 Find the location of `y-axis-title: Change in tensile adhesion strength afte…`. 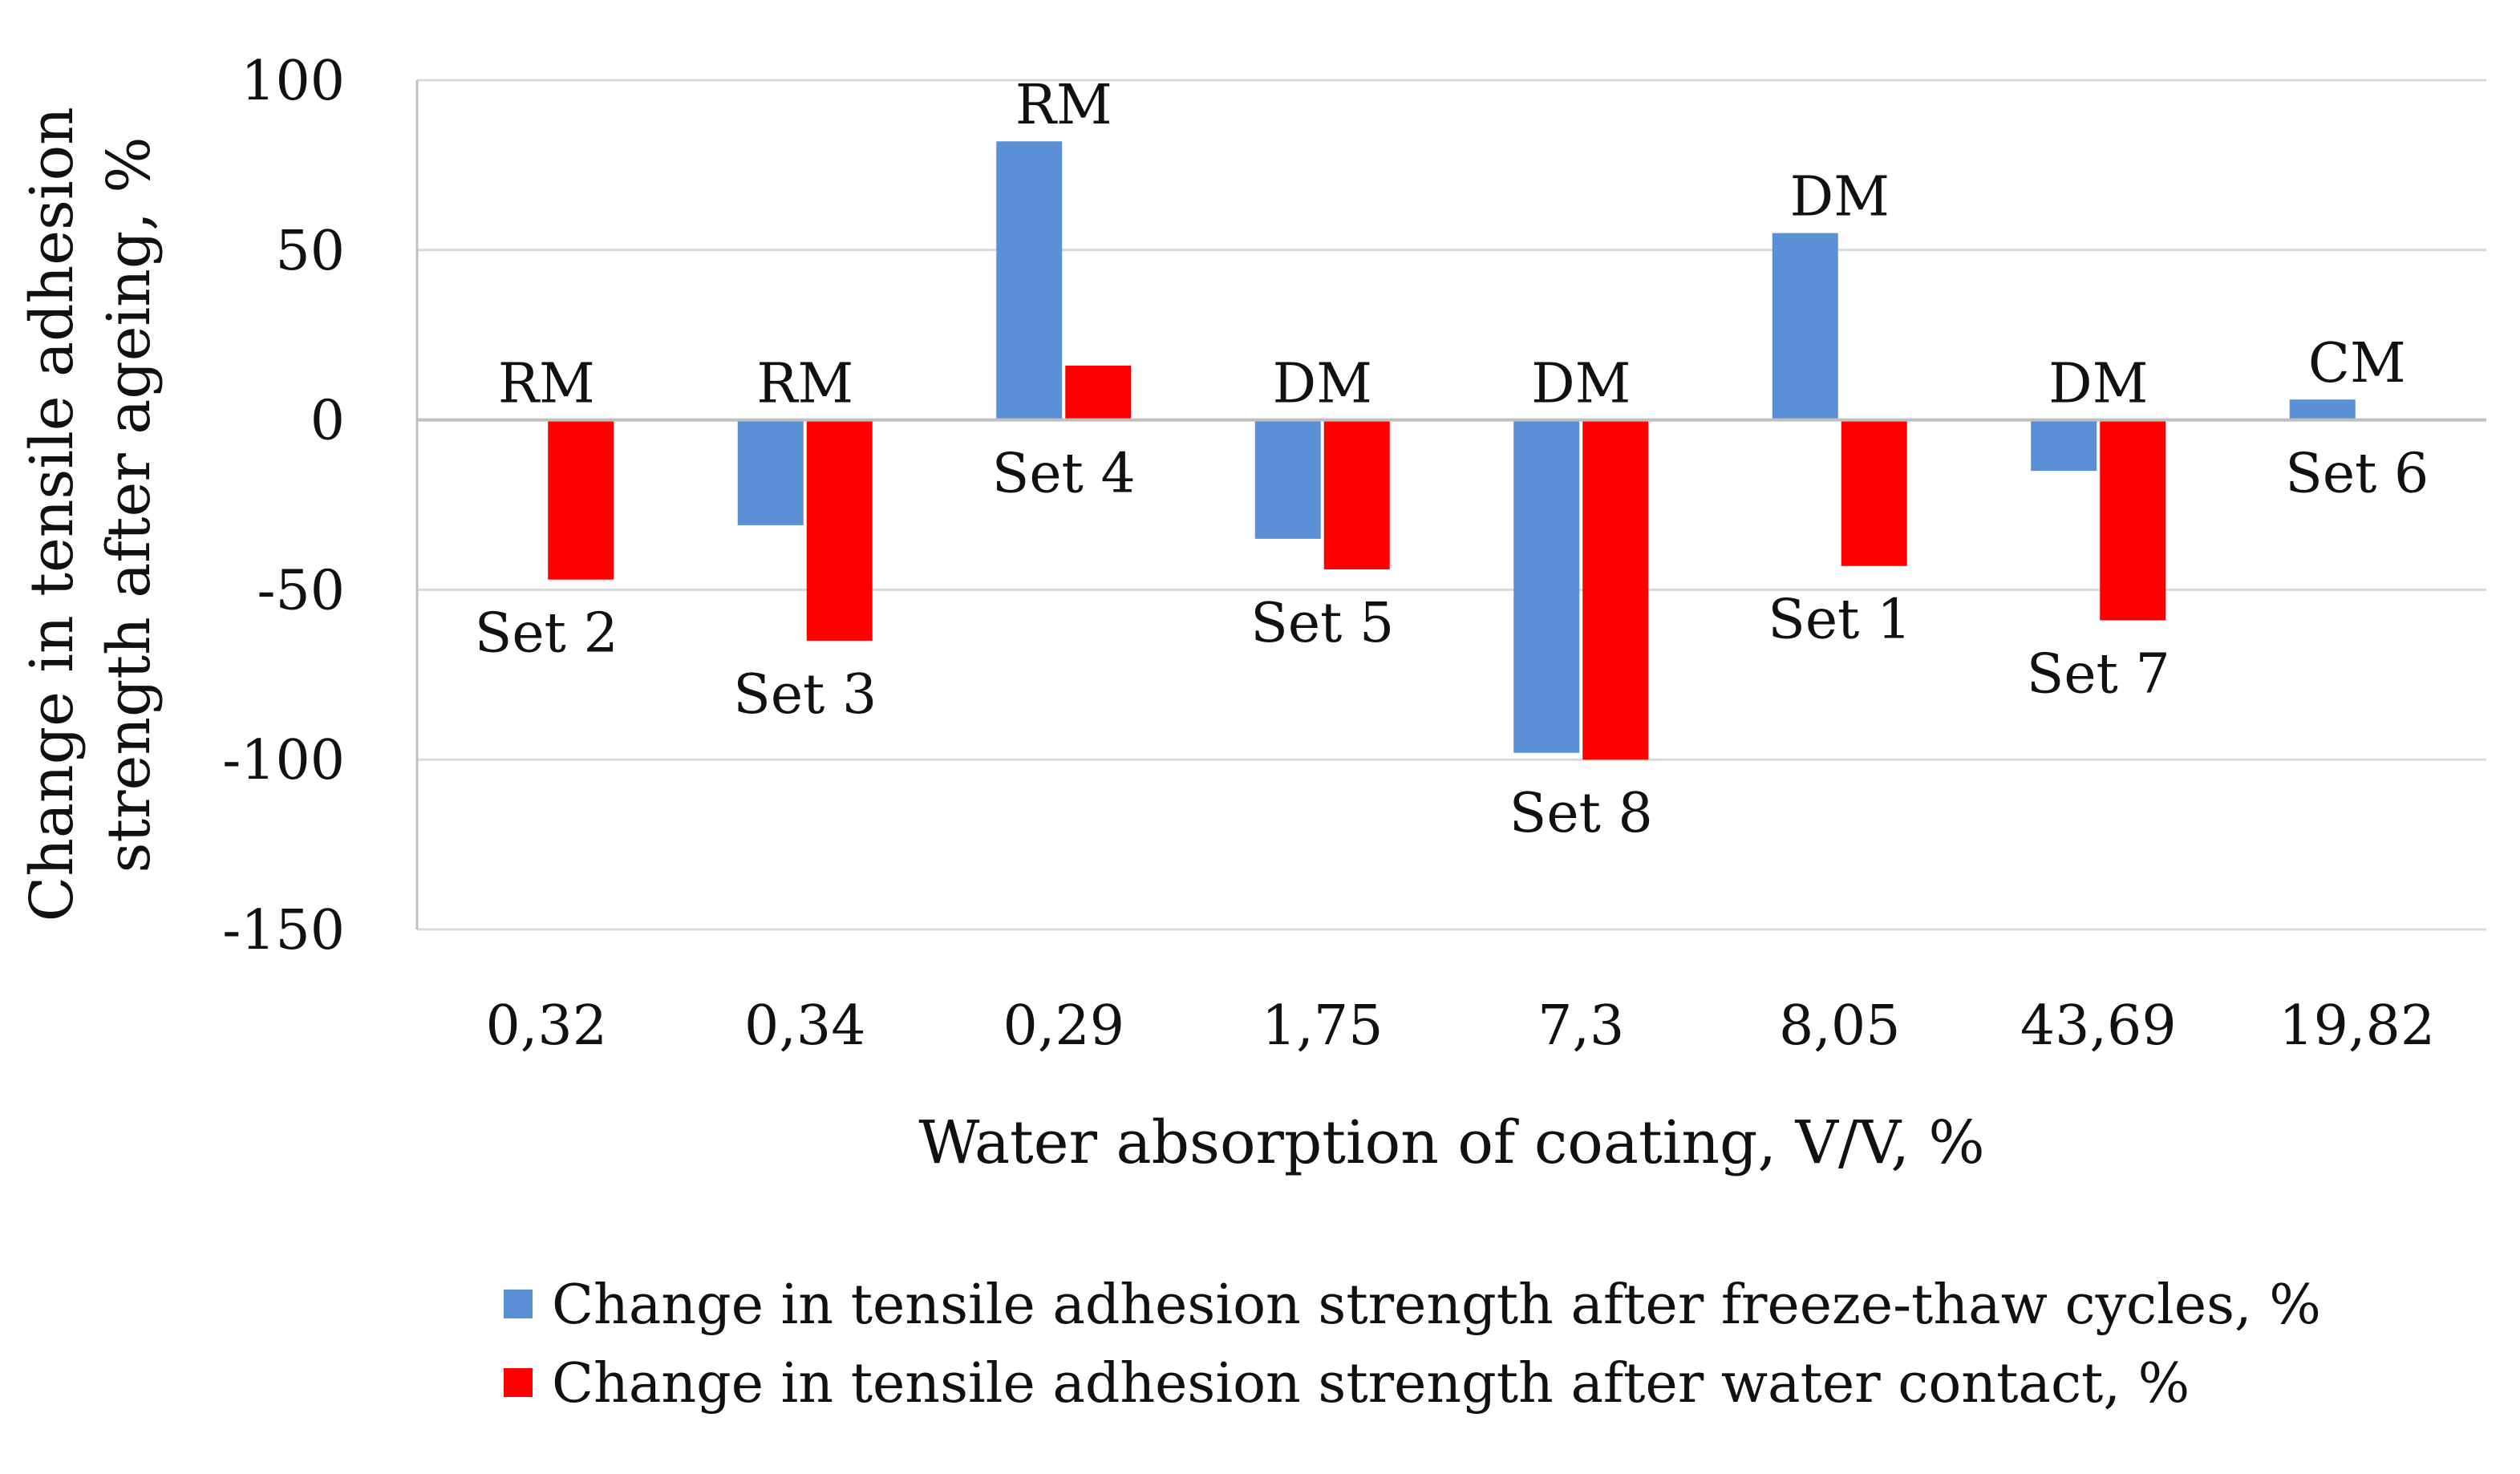

y-axis-title: Change in tensile adhesion strength afte… is located at coordinates (91, 505).